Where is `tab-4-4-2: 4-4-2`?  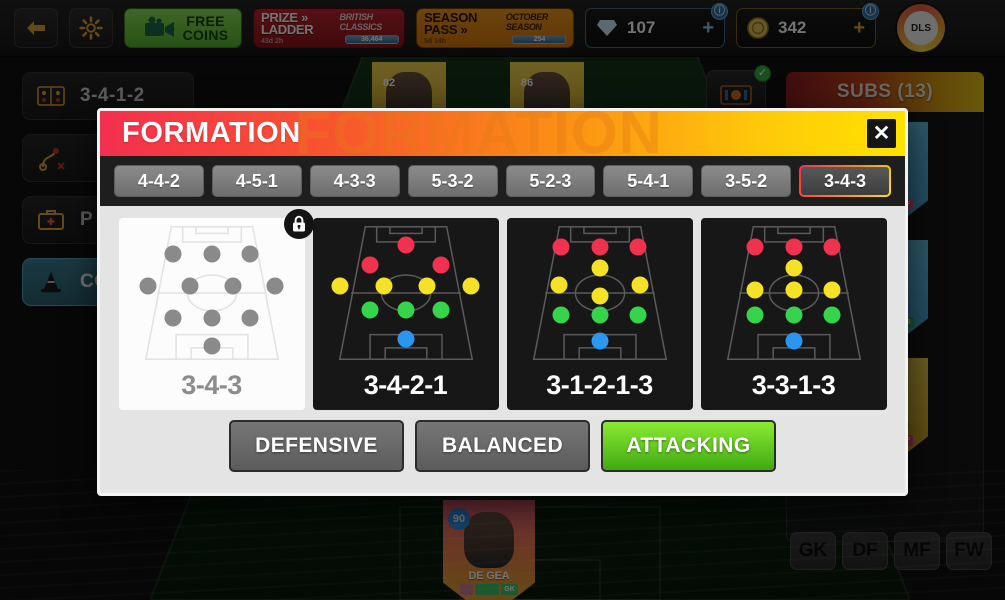
tab-4-4-2: 4-4-2 is located at coordinates (159, 181).